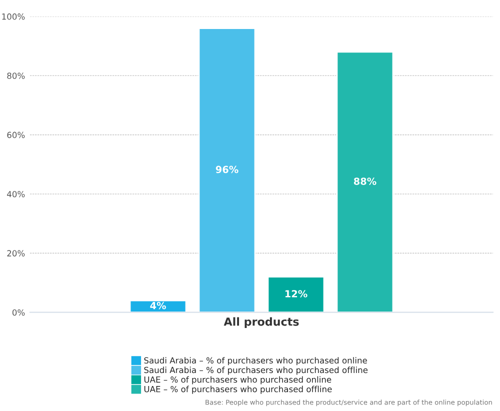  Describe the element at coordinates (255, 361) in the screenshot. I see `legend-label: Saudi Arabia – % of purchasers who purchased online` at that location.